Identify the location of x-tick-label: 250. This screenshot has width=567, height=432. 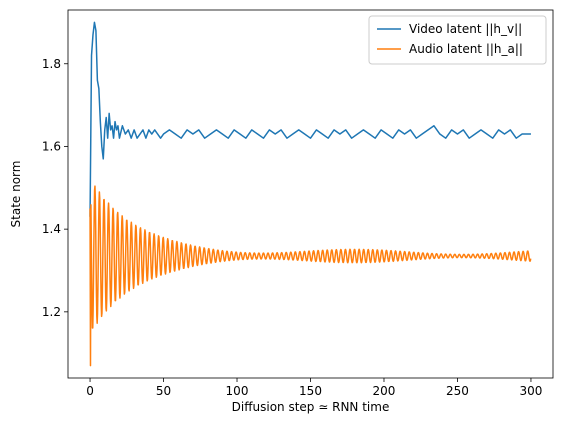
(457, 391).